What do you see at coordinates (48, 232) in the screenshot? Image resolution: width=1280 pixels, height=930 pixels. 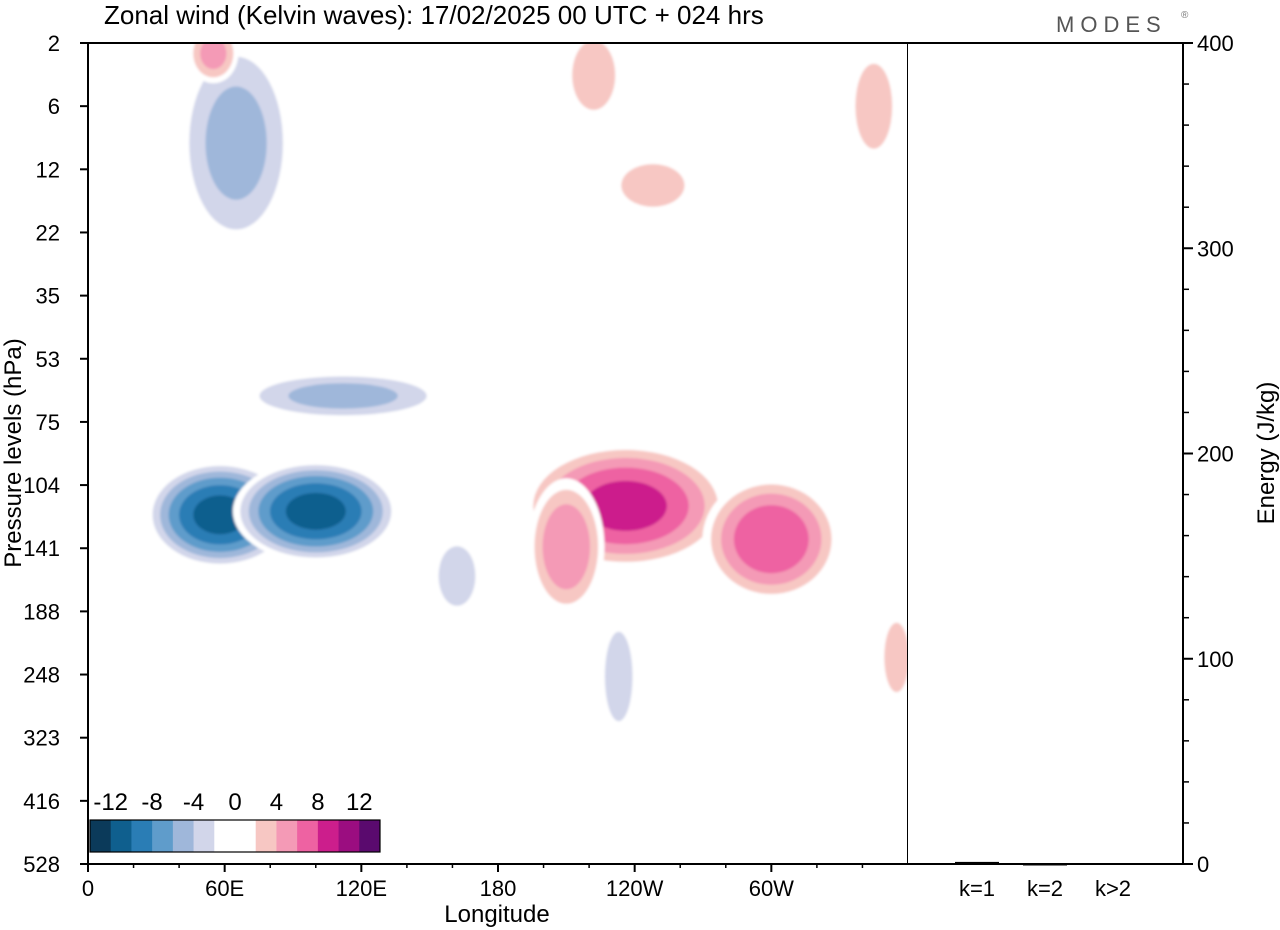 I see `y-tick-label: 22` at bounding box center [48, 232].